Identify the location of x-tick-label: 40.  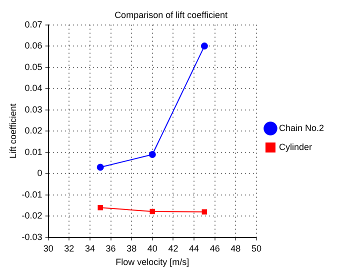
(152, 248).